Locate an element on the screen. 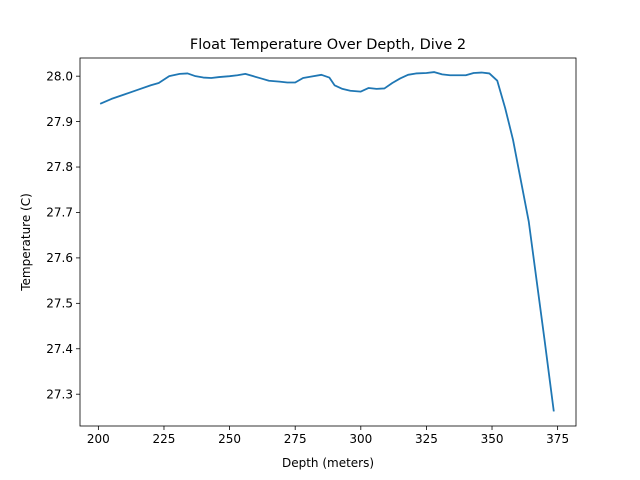 The image size is (640, 480). y-axis-label: Temperature (C) is located at coordinates (26, 242).